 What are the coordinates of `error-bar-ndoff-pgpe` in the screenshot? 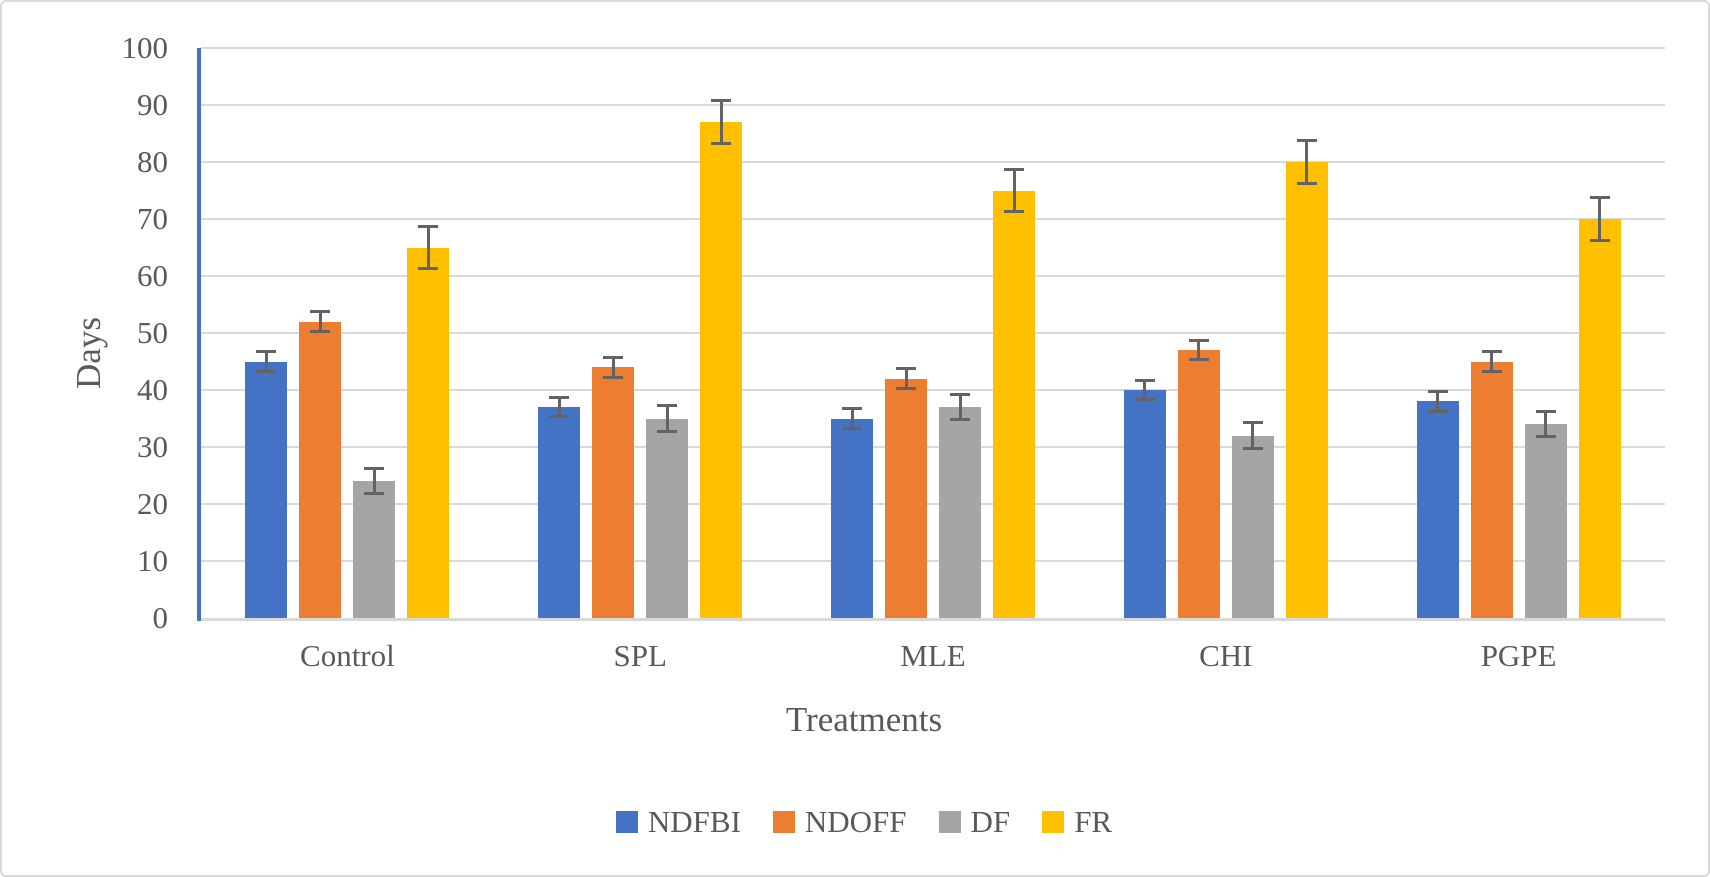 It's located at (1491, 361).